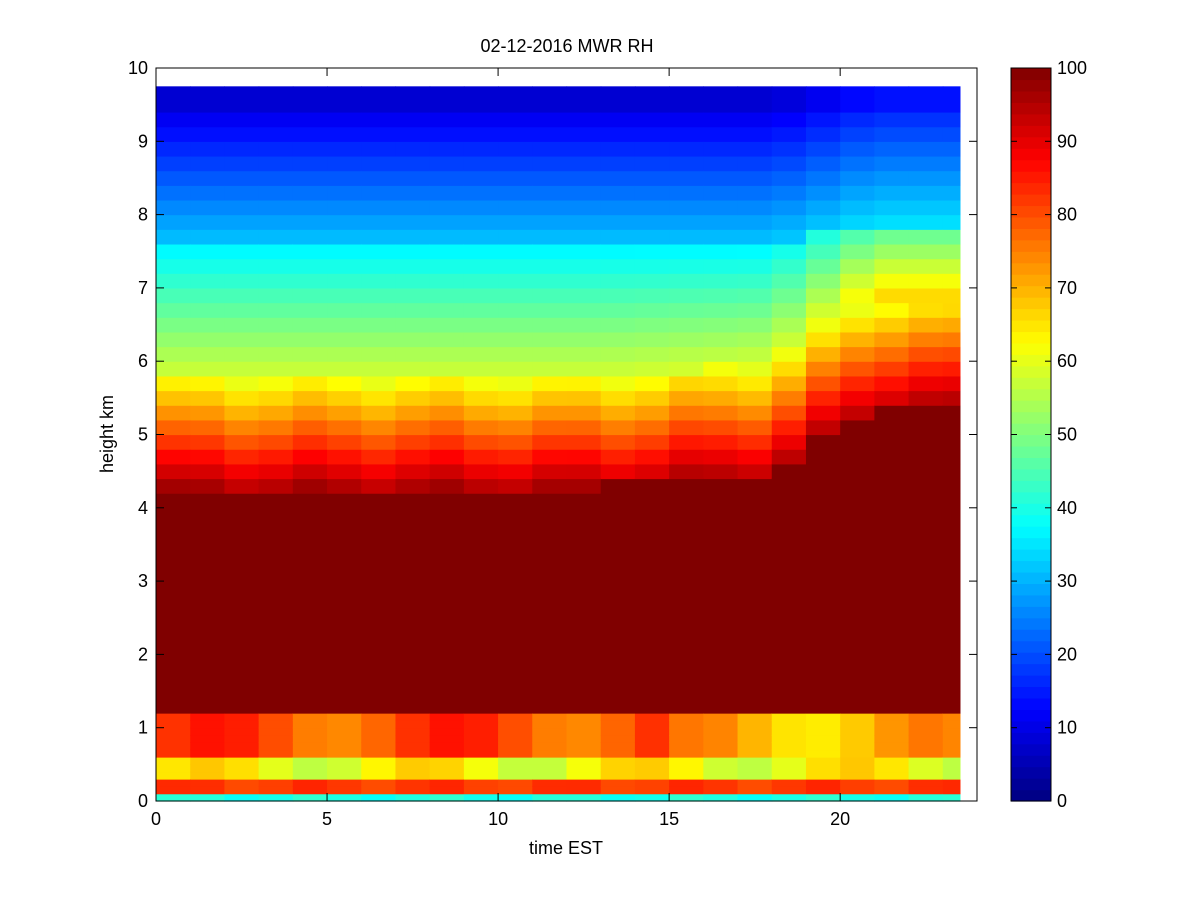  I want to click on y-tick-label: 2, so click(143, 654).